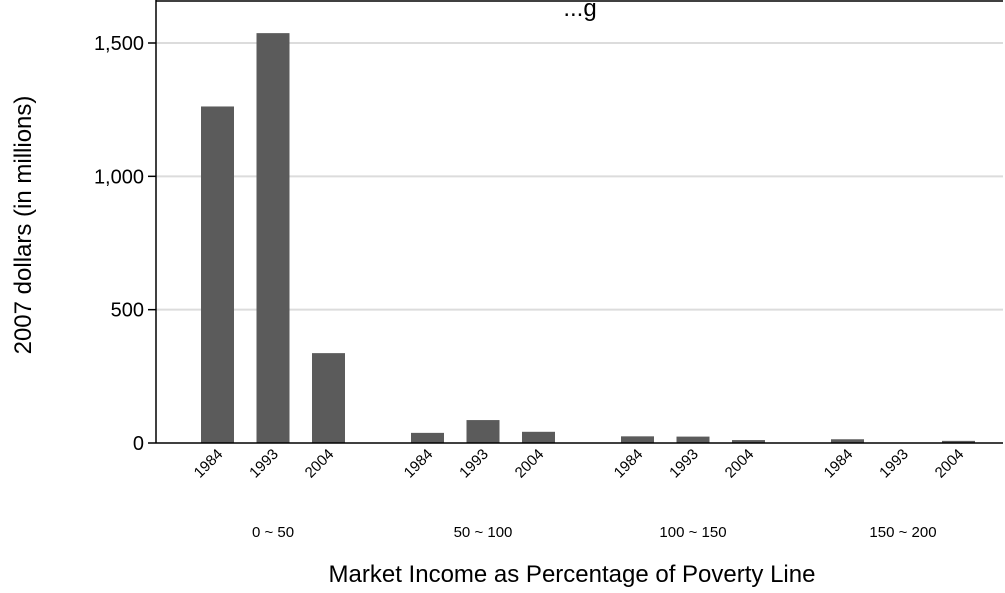 This screenshot has height=593, width=1005. Describe the element at coordinates (127, 311) in the screenshot. I see `y-tick-label: 500` at that location.